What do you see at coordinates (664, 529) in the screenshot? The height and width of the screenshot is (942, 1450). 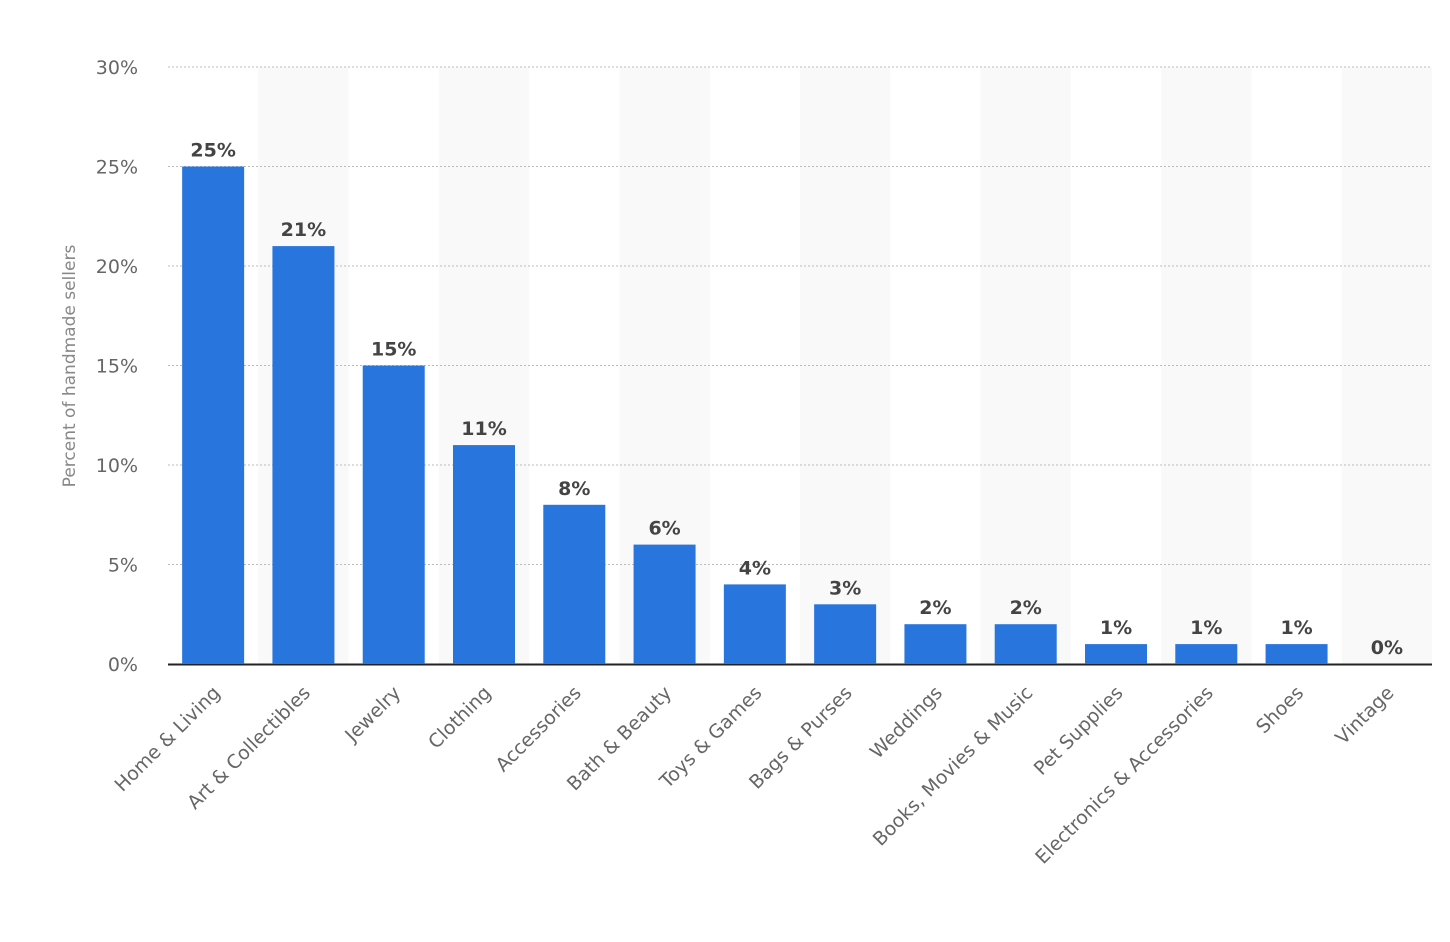 I see `data-label: 6%` at bounding box center [664, 529].